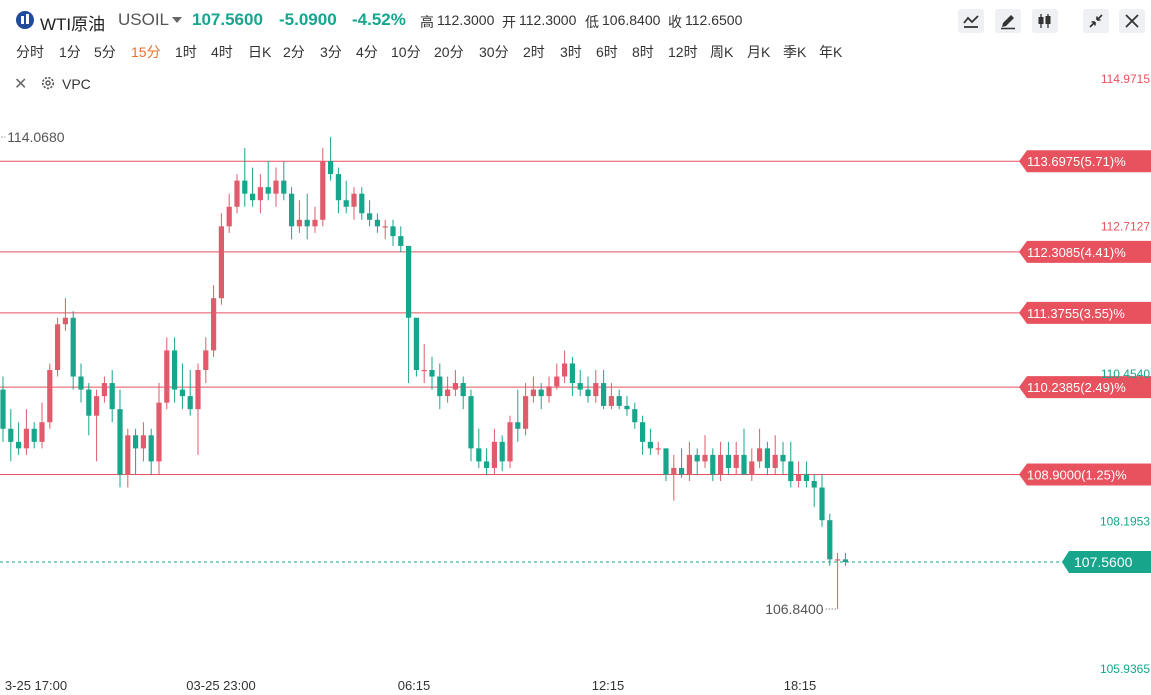  I want to click on period-19: 月K, so click(759, 52).